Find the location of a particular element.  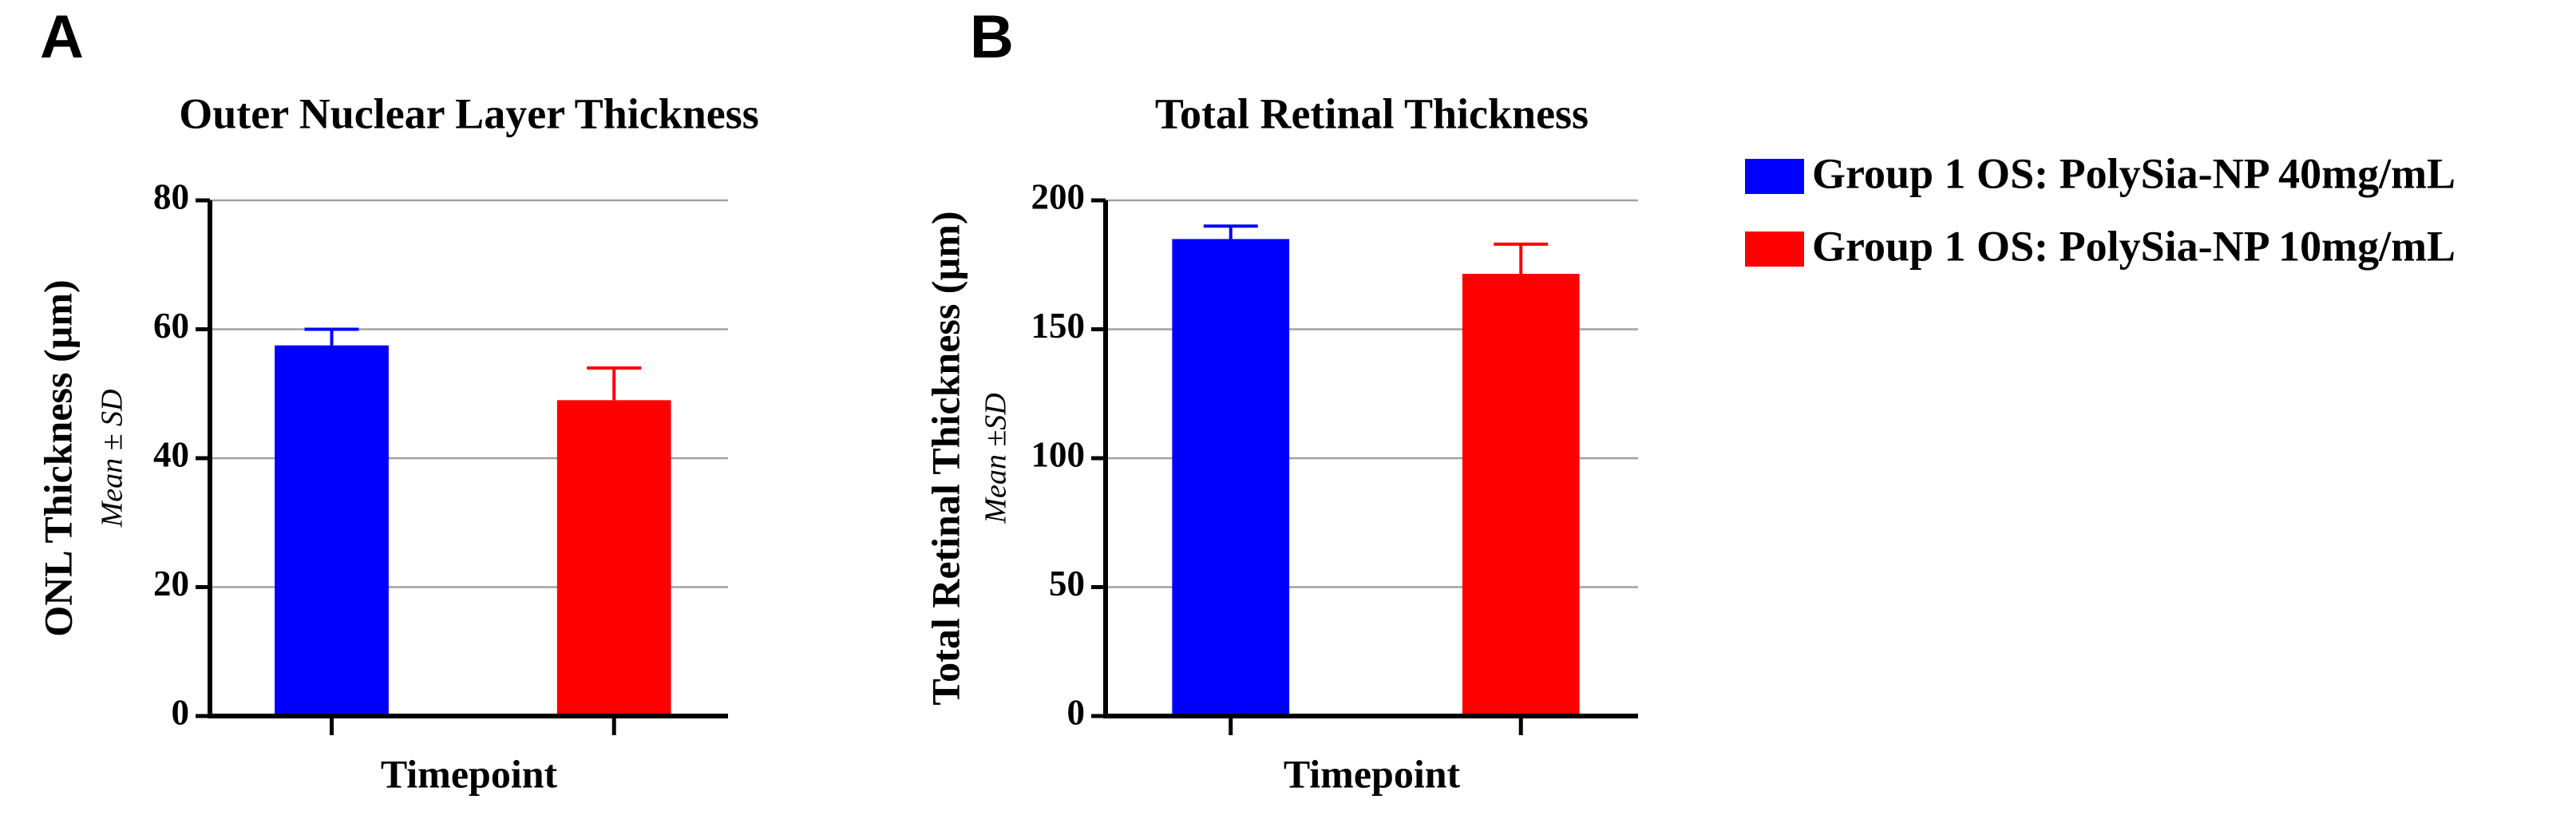

panel-label: A is located at coordinates (62, 37).